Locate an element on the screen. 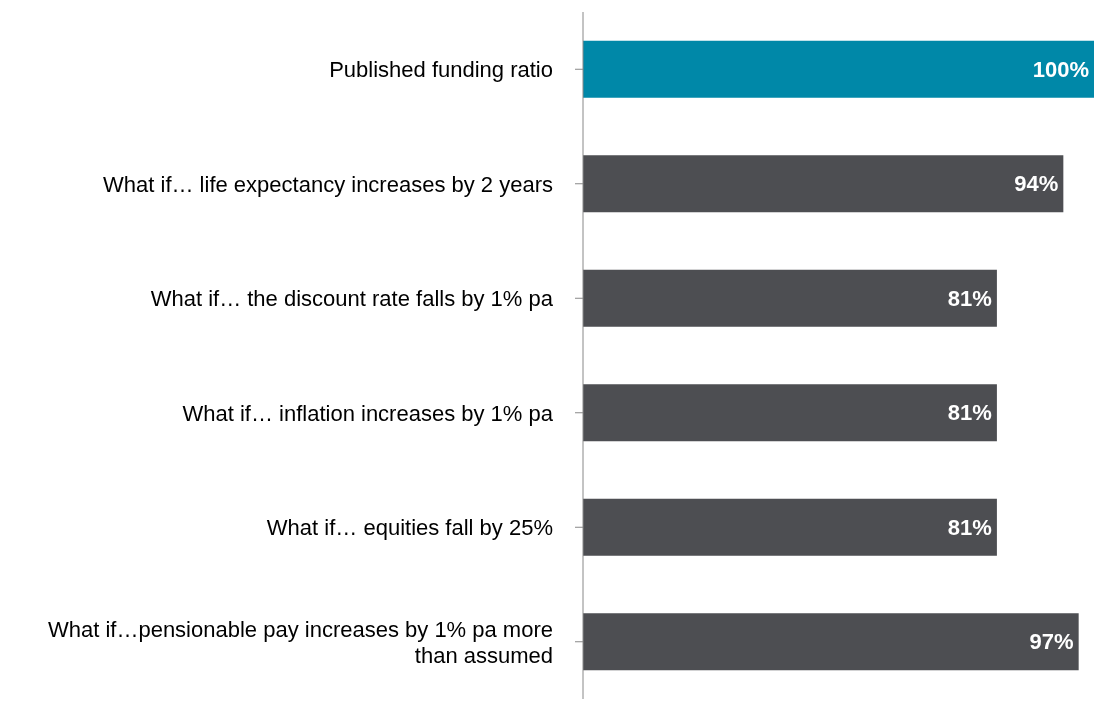 This screenshot has width=1102, height=707. y-tick-label: What if… inflation increases by 1% pa is located at coordinates (368, 413).